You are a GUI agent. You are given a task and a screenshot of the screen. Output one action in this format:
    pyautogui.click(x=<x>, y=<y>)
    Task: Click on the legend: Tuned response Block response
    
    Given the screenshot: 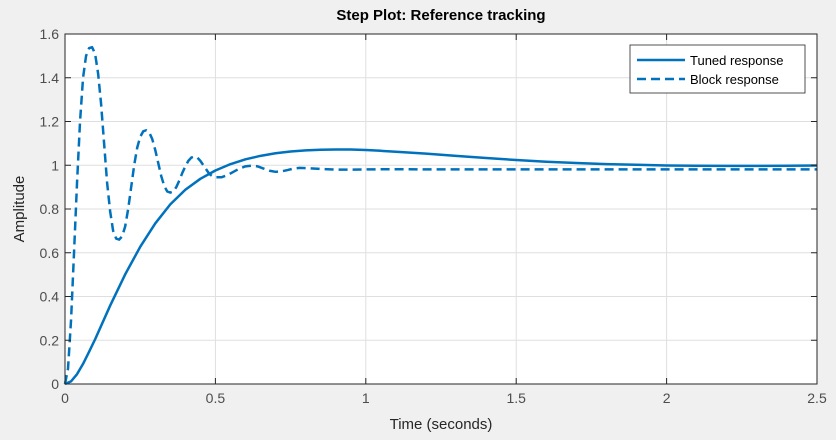 What is the action you would take?
    pyautogui.click(x=717, y=69)
    